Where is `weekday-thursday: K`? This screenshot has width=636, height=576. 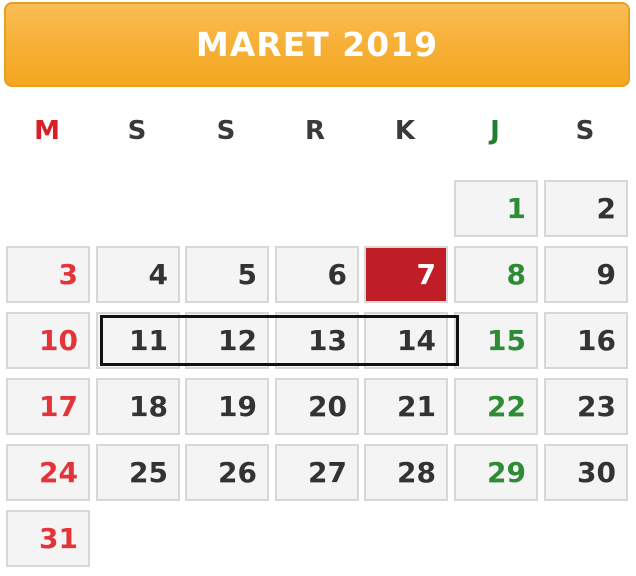 weekday-thursday: K is located at coordinates (405, 131).